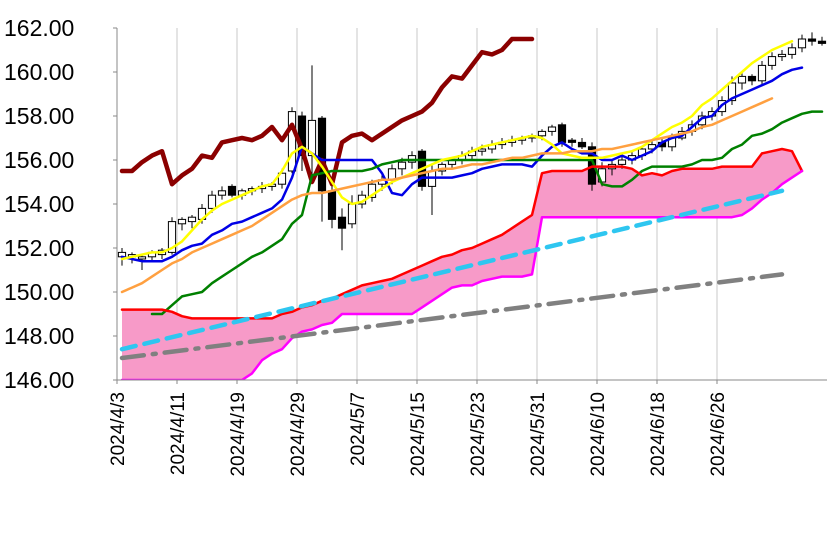 The image size is (837, 542). Describe the element at coordinates (478, 434) in the screenshot. I see `x-tick-label: 2024/5/23` at that location.